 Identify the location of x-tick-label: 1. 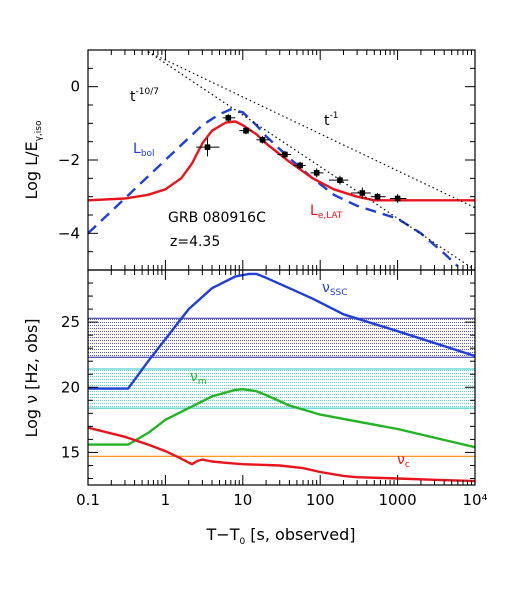
(166, 500).